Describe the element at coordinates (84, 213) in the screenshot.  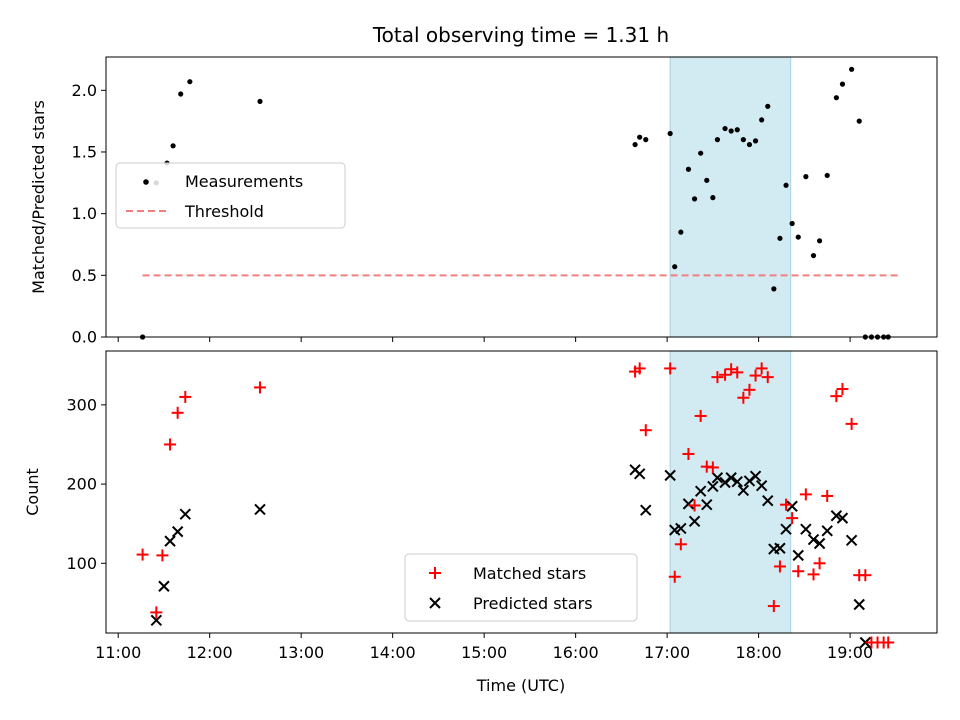
I see `y-tick-label: 1.0` at that location.